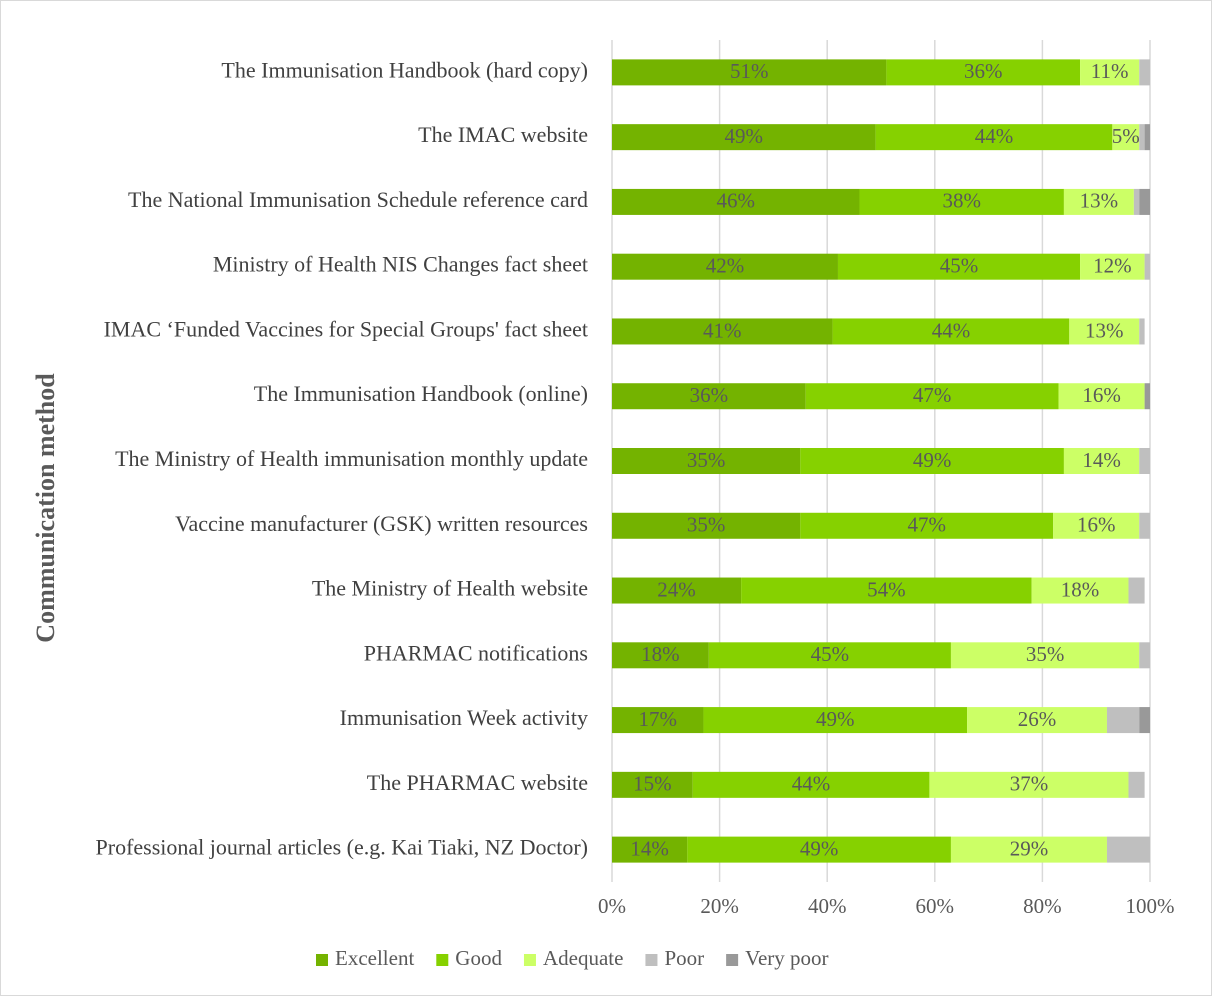  I want to click on value-label: 54%, so click(886, 589).